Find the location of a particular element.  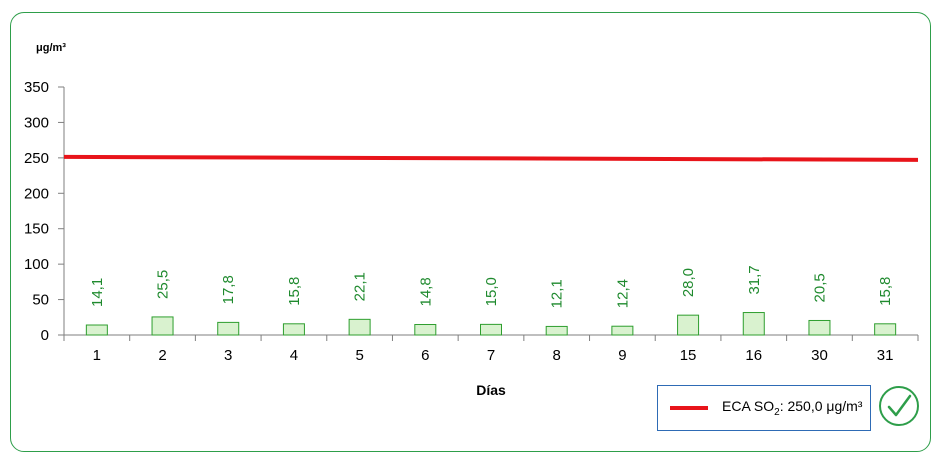

bar-value-label: 14,8 is located at coordinates (425, 291).